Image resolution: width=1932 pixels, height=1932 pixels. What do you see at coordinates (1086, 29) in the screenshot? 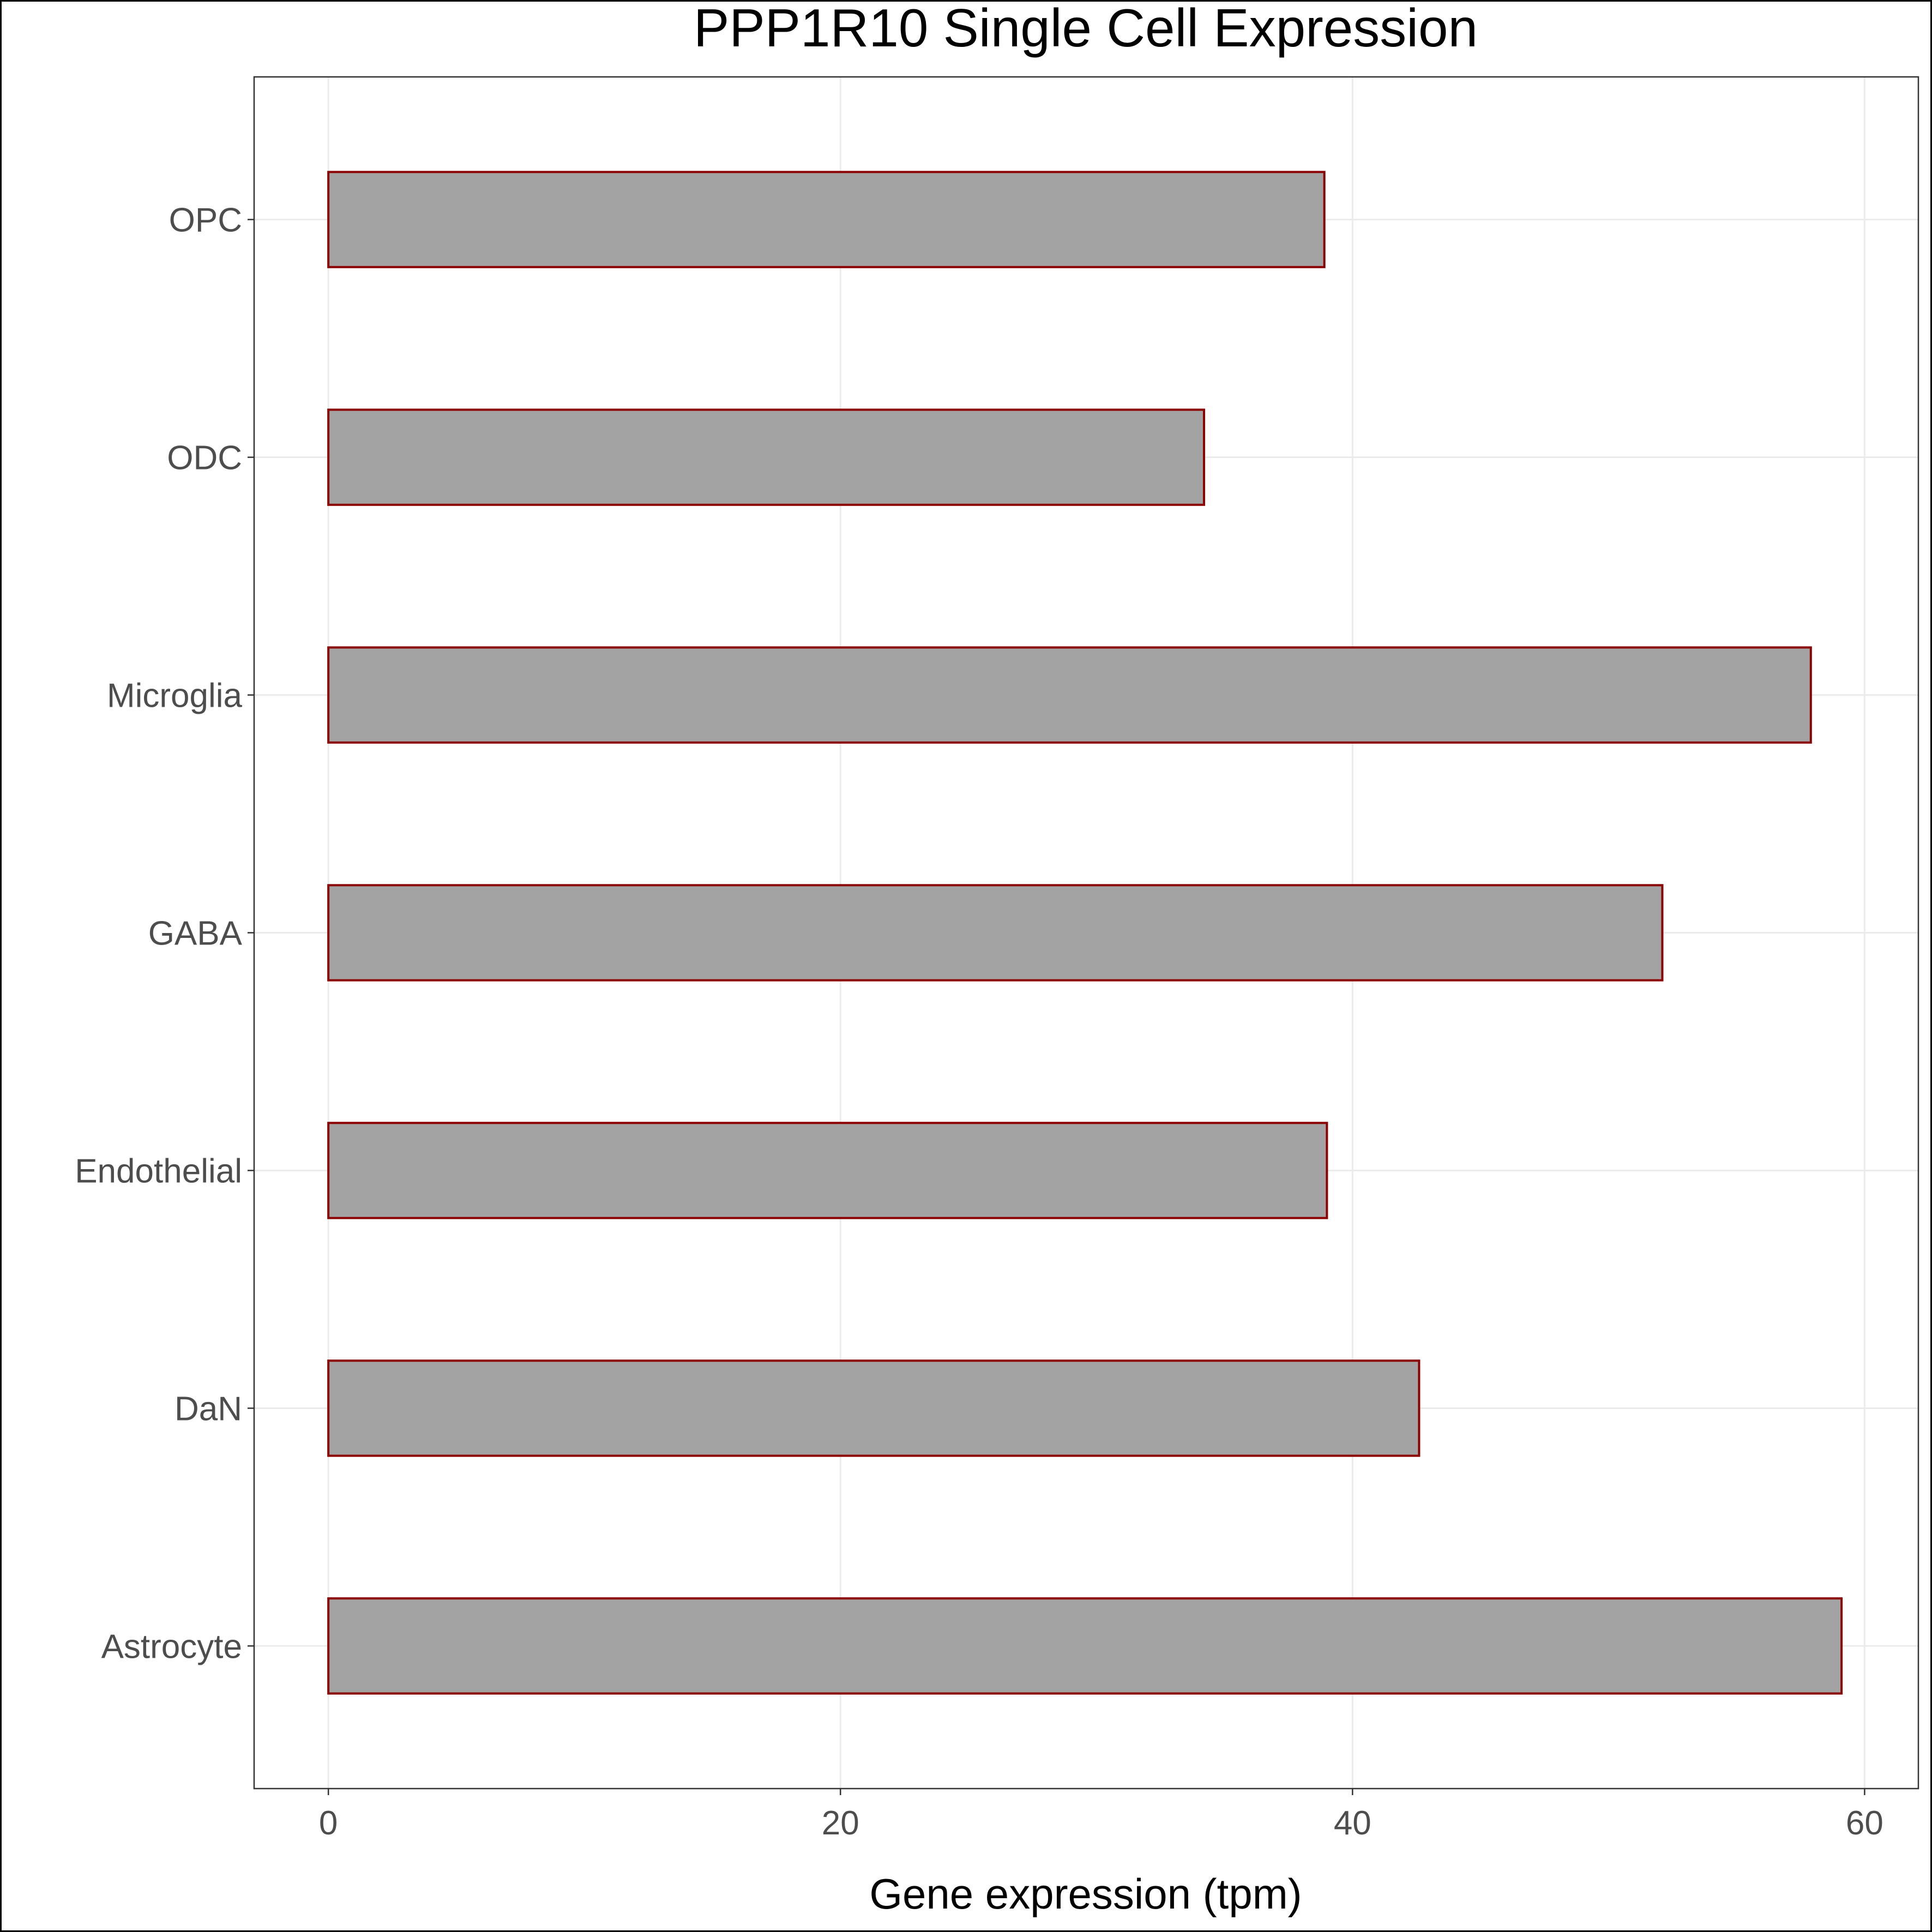
I see `chart-title: PPP1R10 Single Cell Expression` at bounding box center [1086, 29].